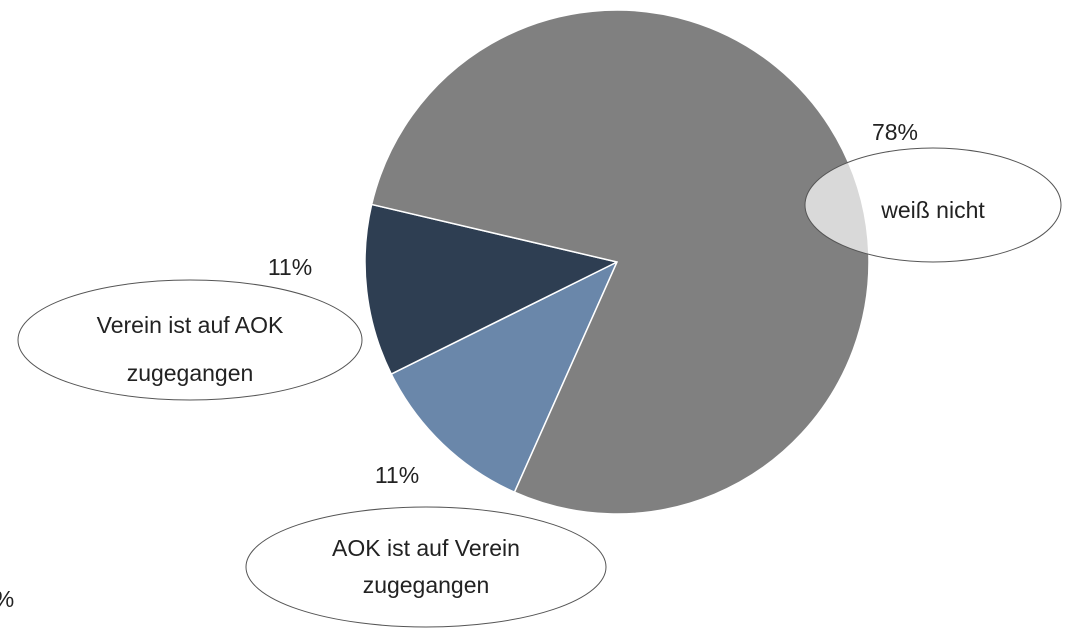 This screenshot has height=628, width=1068. What do you see at coordinates (426, 548) in the screenshot?
I see `category-label: AOK ist auf Verein` at bounding box center [426, 548].